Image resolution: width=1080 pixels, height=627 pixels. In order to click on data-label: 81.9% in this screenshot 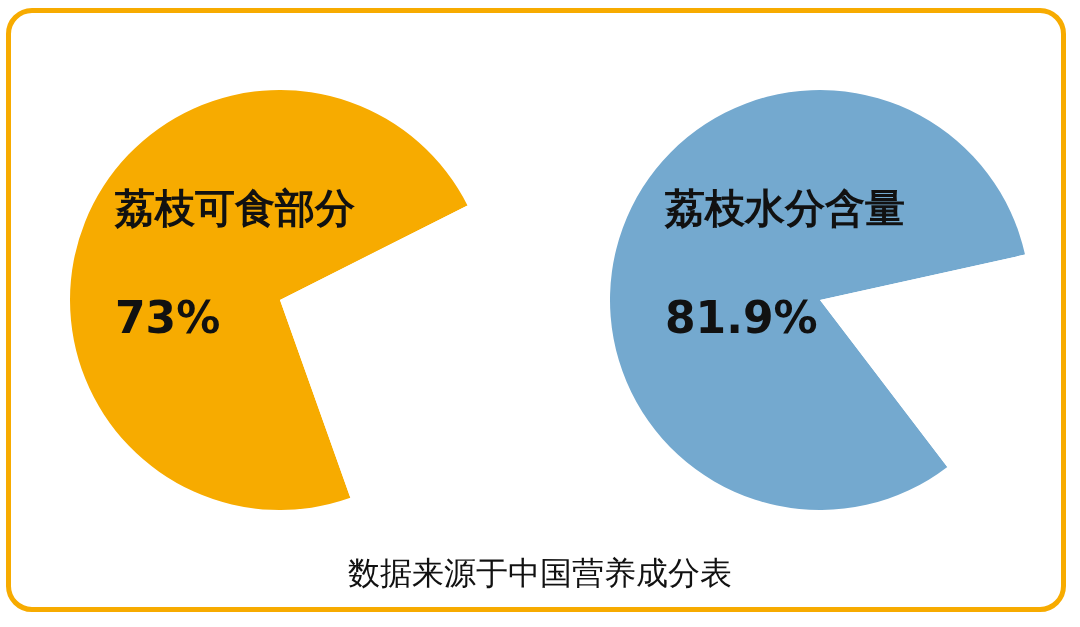, I will do `click(741, 317)`.